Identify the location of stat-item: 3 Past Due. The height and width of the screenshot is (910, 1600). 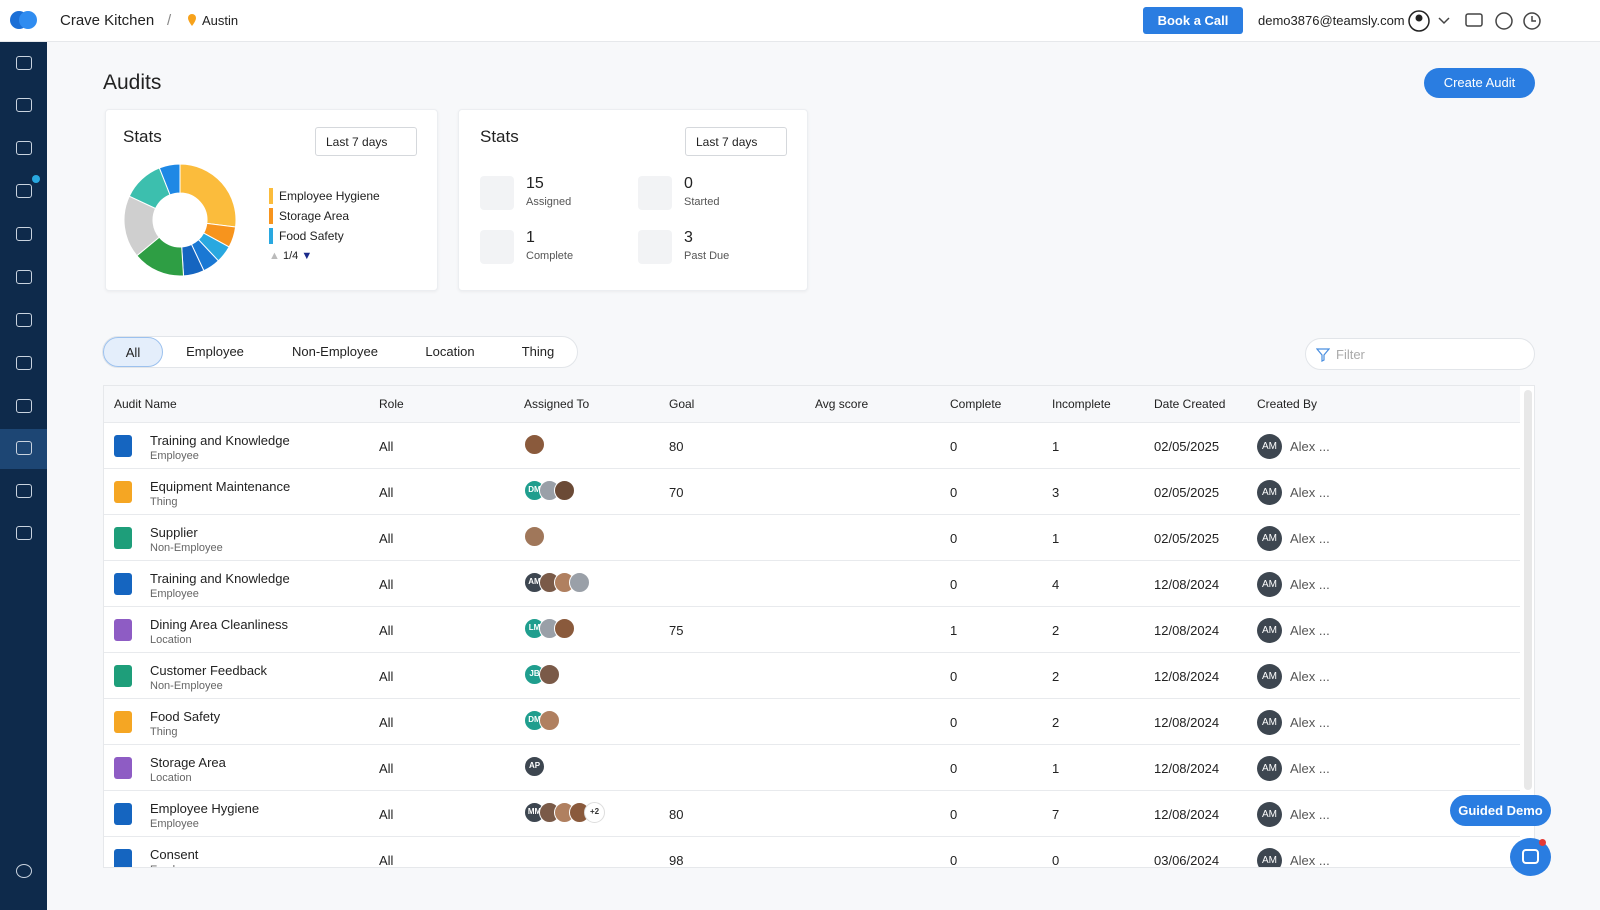
(713, 249).